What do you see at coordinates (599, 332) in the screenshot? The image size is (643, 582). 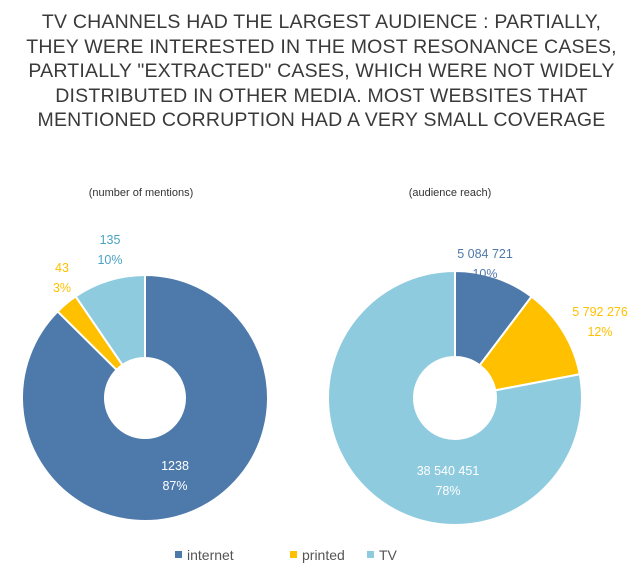 I see `percent-label-printed: 12%` at bounding box center [599, 332].